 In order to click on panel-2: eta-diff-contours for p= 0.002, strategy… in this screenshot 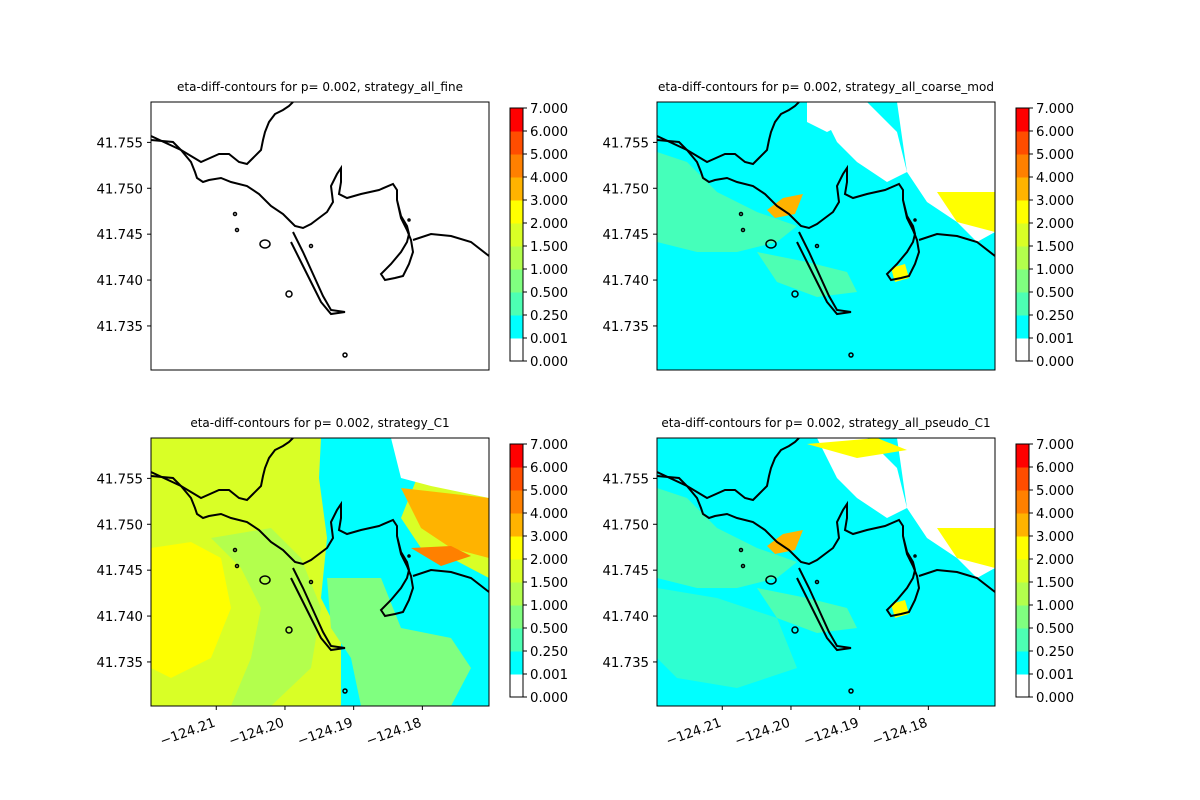, I will do `click(838, 225)`.